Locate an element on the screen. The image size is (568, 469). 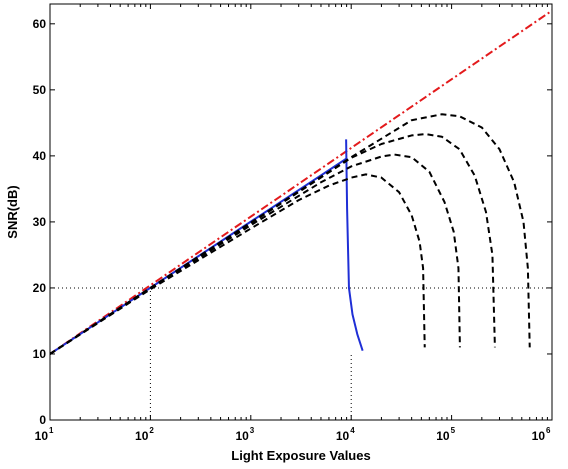
x-axis-label: Light Exposure Values is located at coordinates (300, 455).